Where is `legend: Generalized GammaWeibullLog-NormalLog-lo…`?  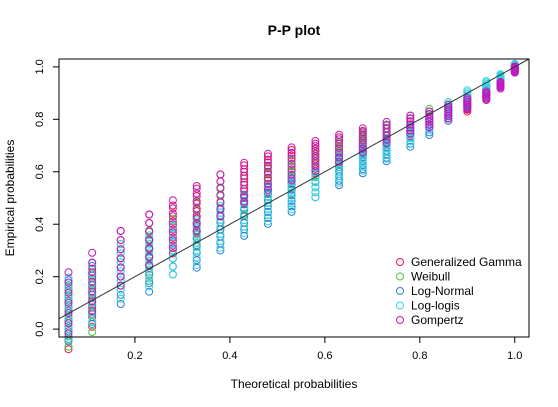 legend: Generalized GammaWeibullLog-NormalLog-lo… is located at coordinates (459, 291).